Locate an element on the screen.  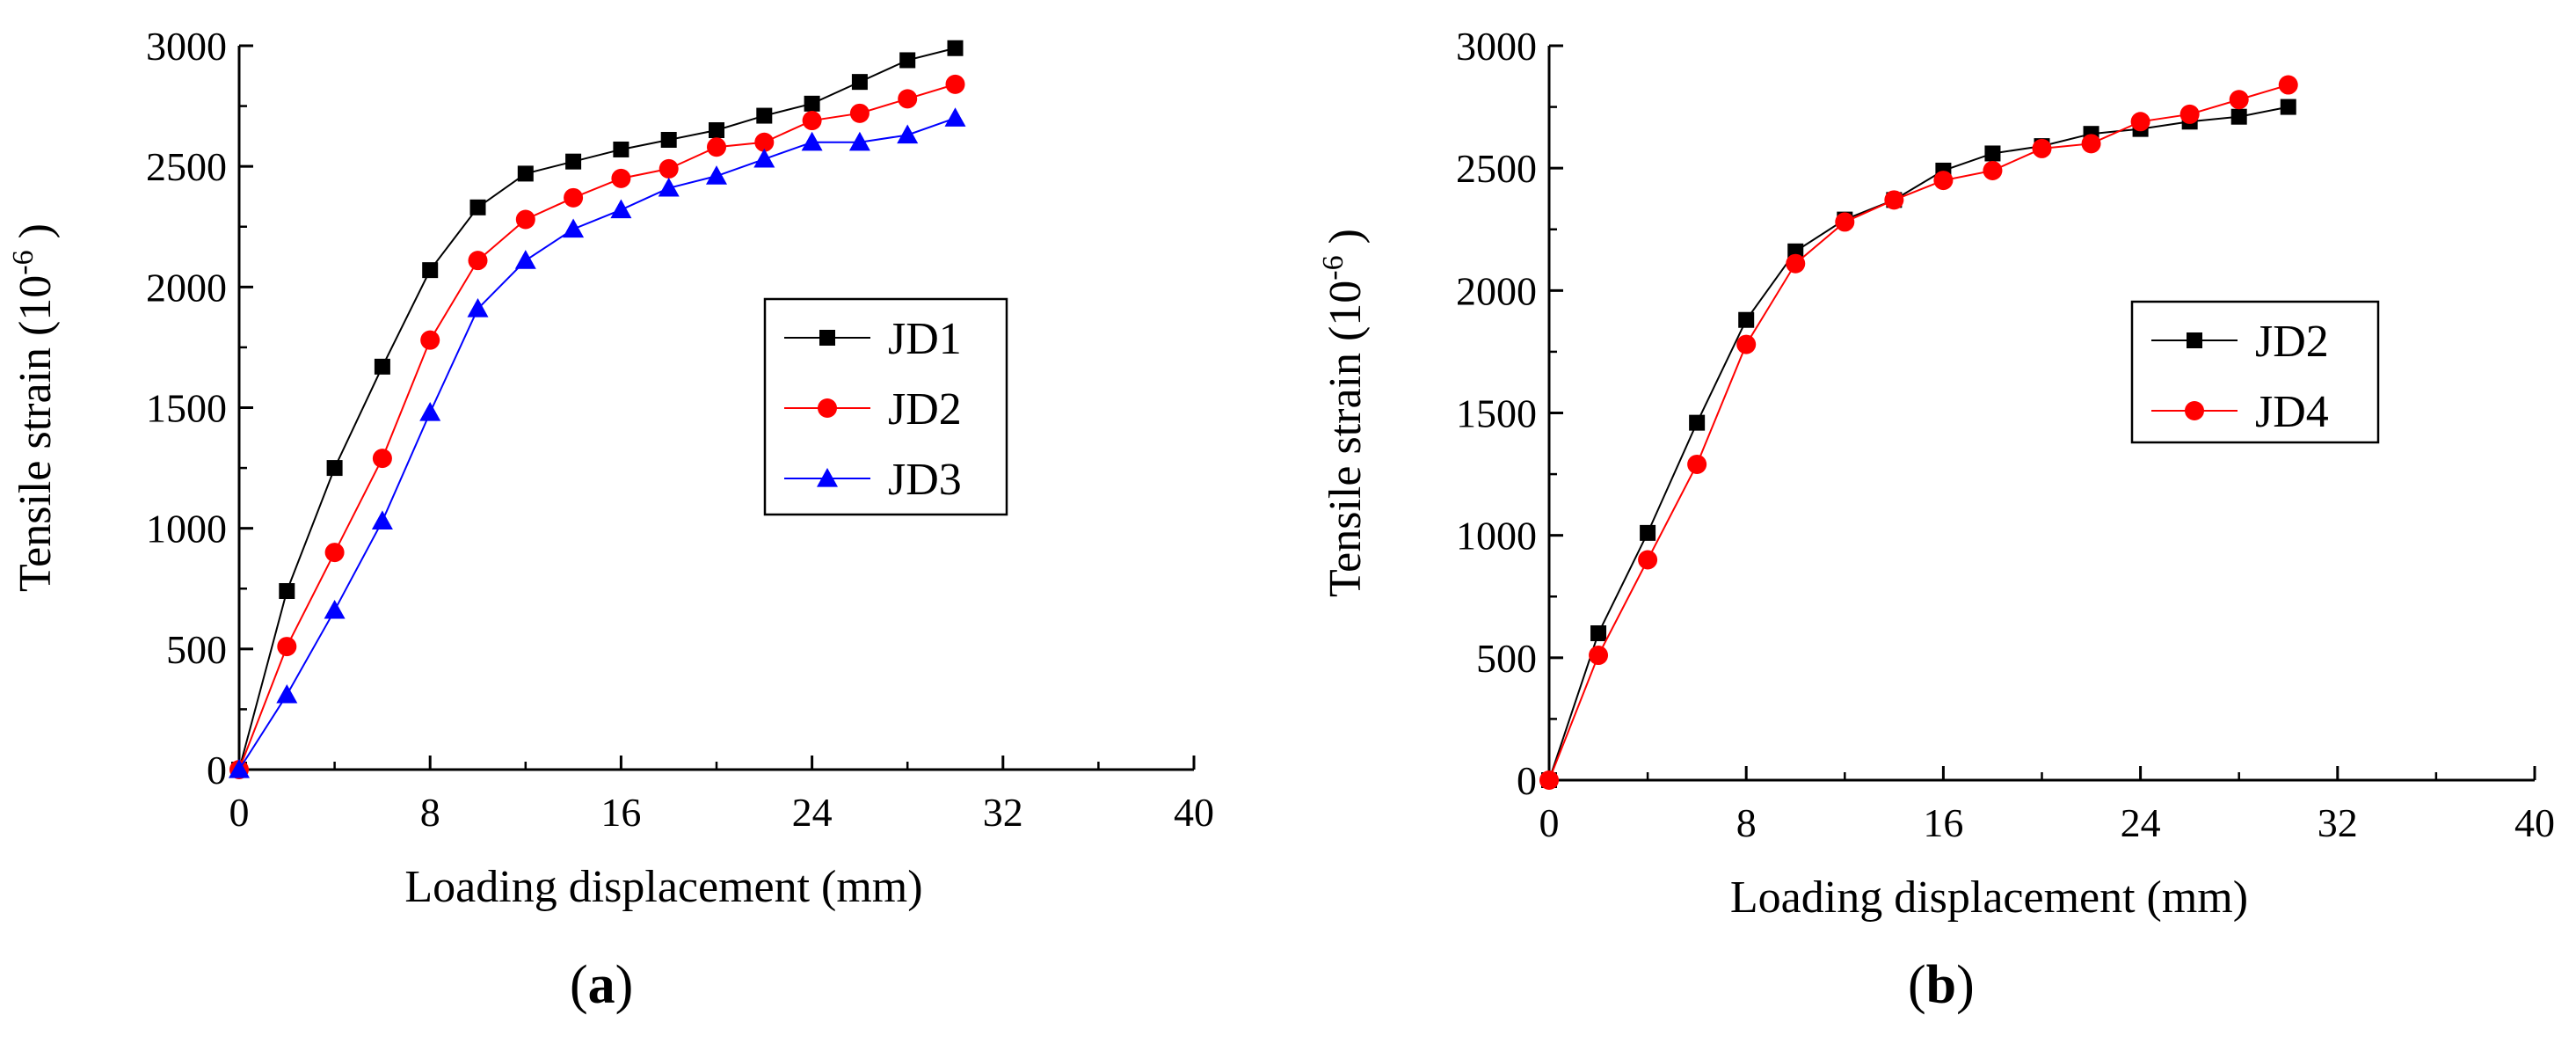
legend: JD1 JD2 JD3 is located at coordinates (885, 406).